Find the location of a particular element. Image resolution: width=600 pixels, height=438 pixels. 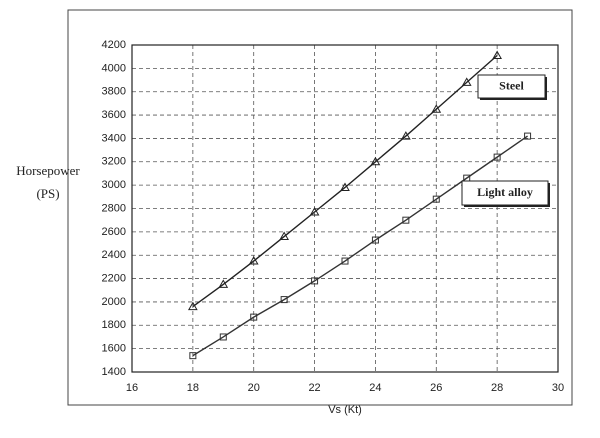

x-tick-label: 20 is located at coordinates (254, 388).